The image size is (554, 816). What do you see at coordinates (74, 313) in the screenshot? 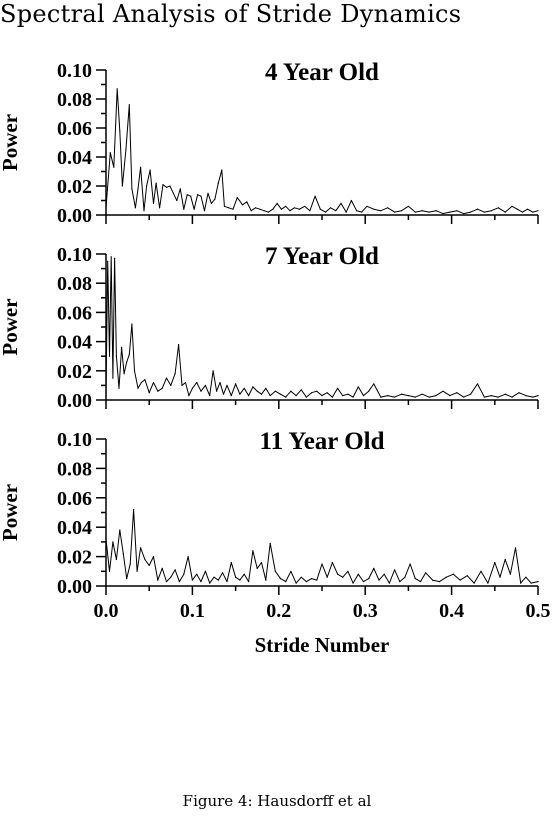
I see `y-tick-label: 0.06` at bounding box center [74, 313].